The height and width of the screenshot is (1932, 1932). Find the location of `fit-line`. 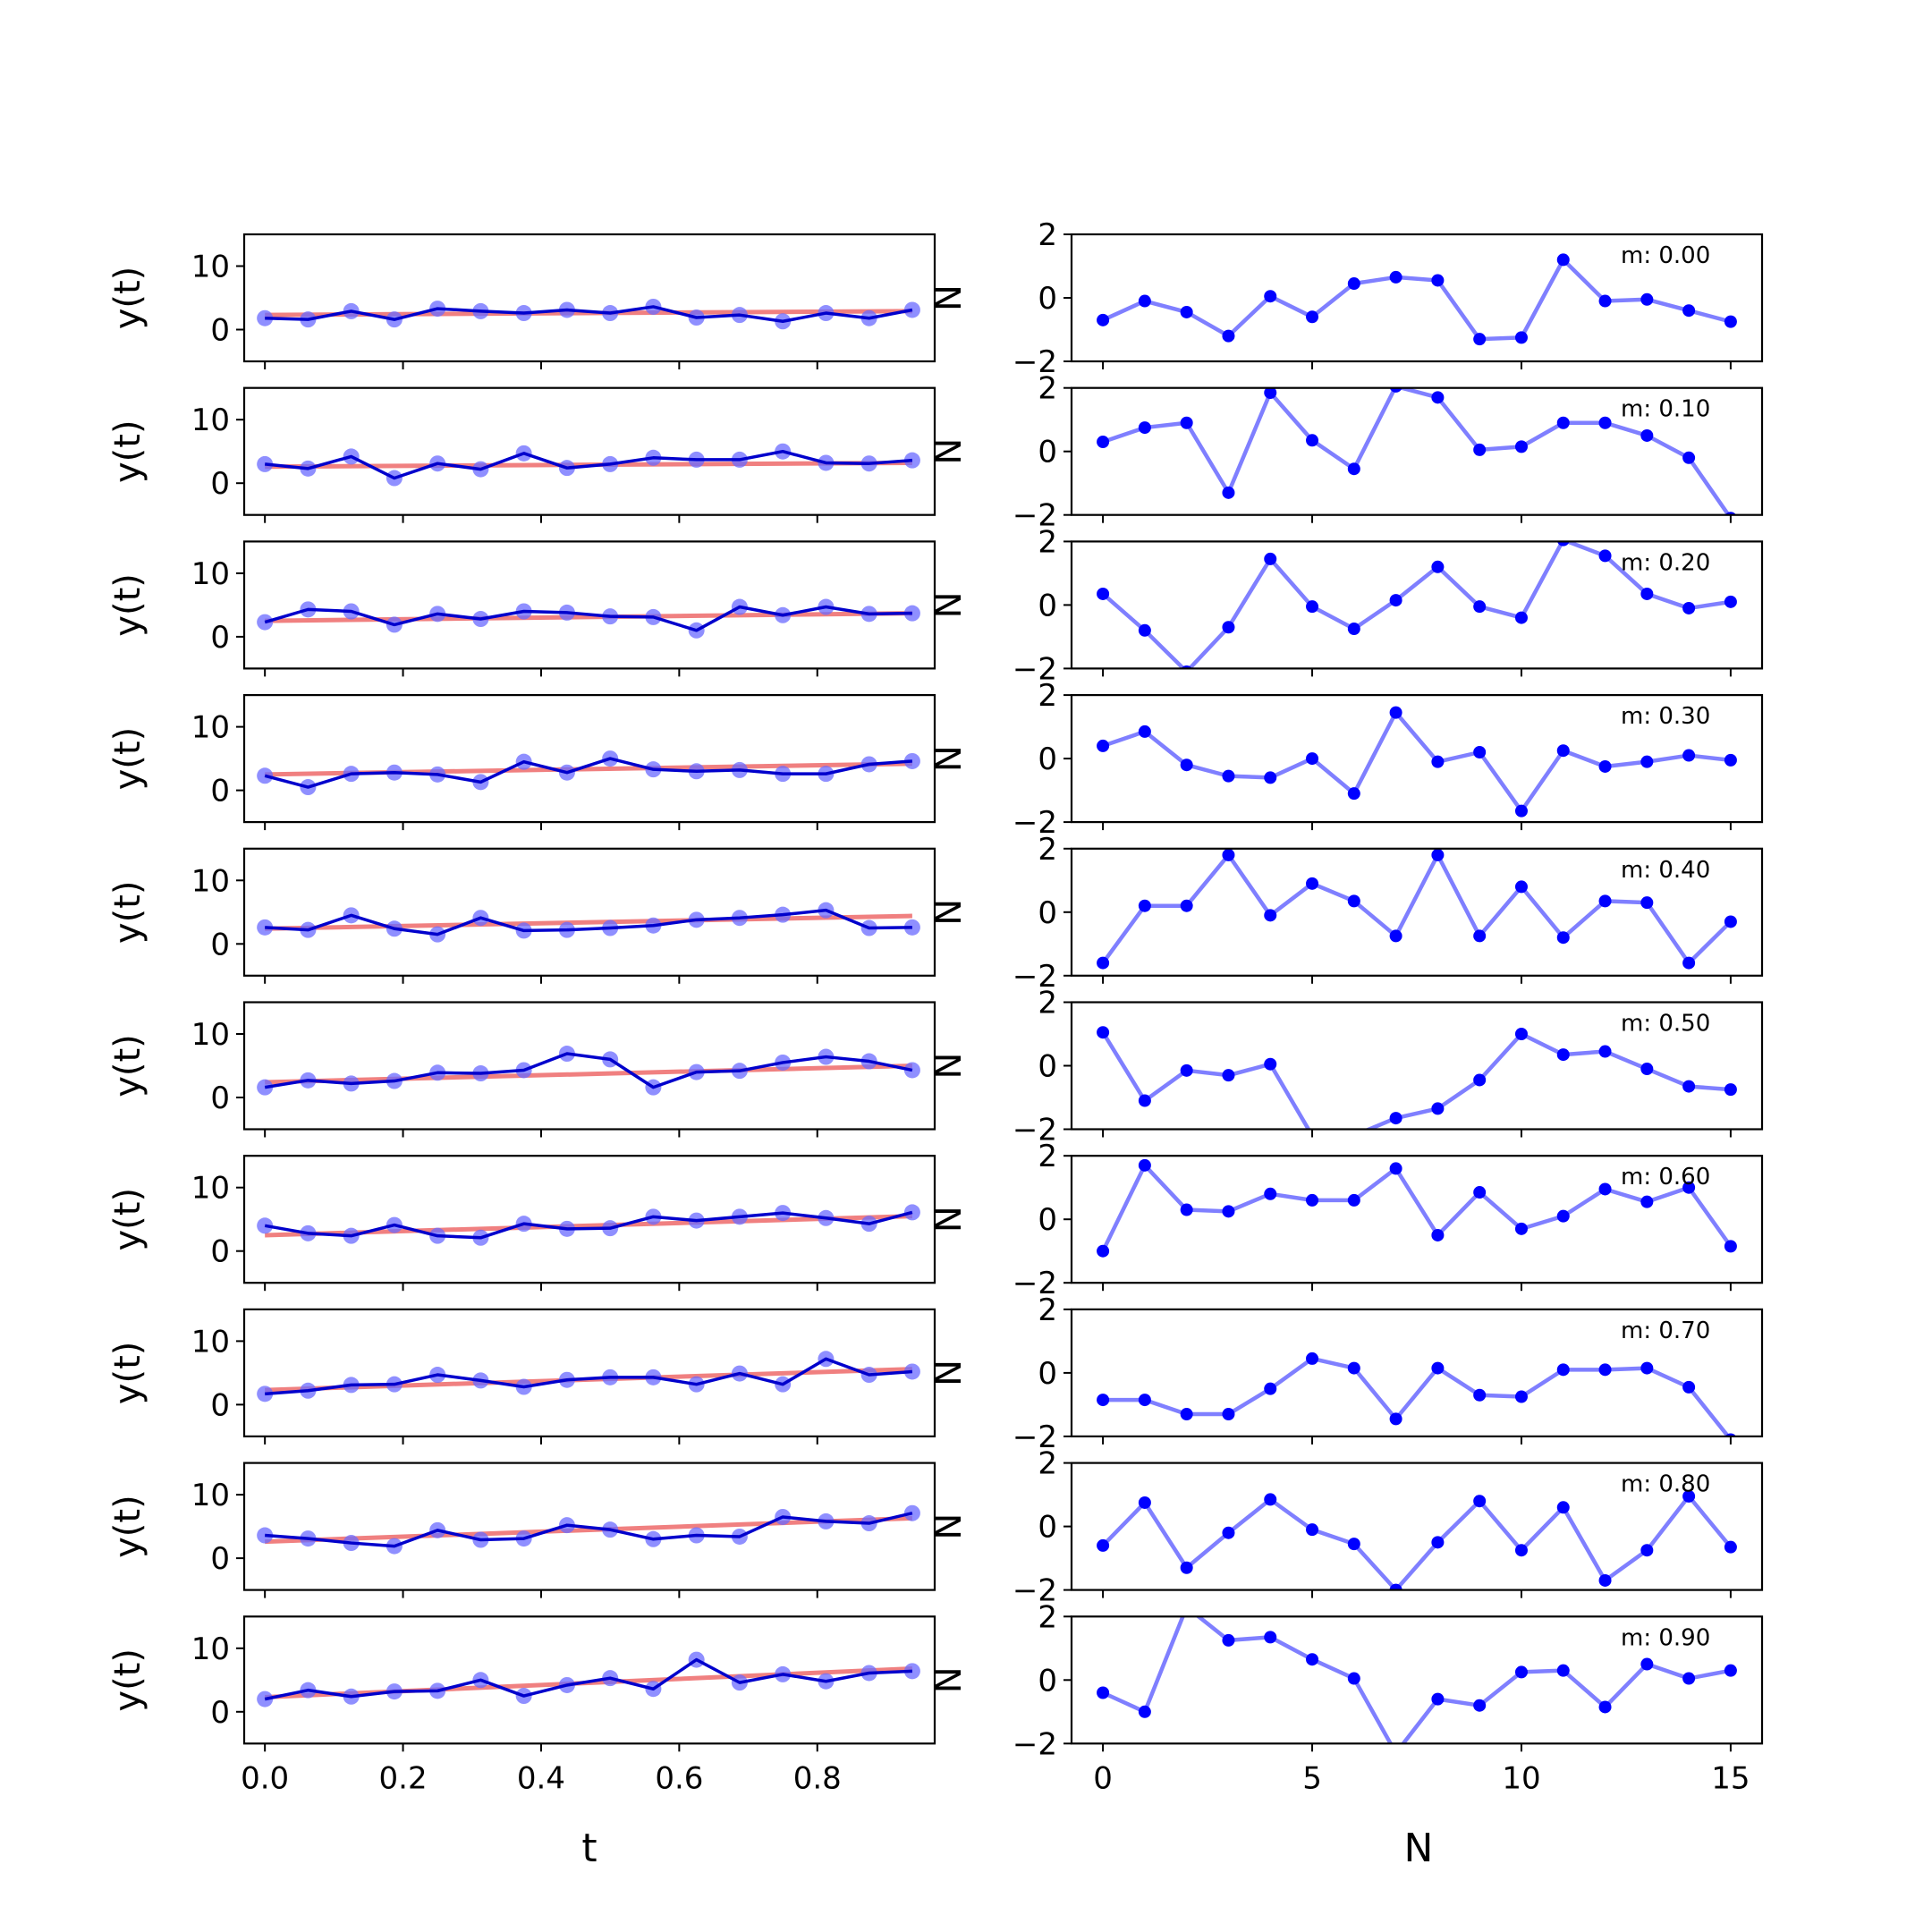

fit-line is located at coordinates (588, 1074).